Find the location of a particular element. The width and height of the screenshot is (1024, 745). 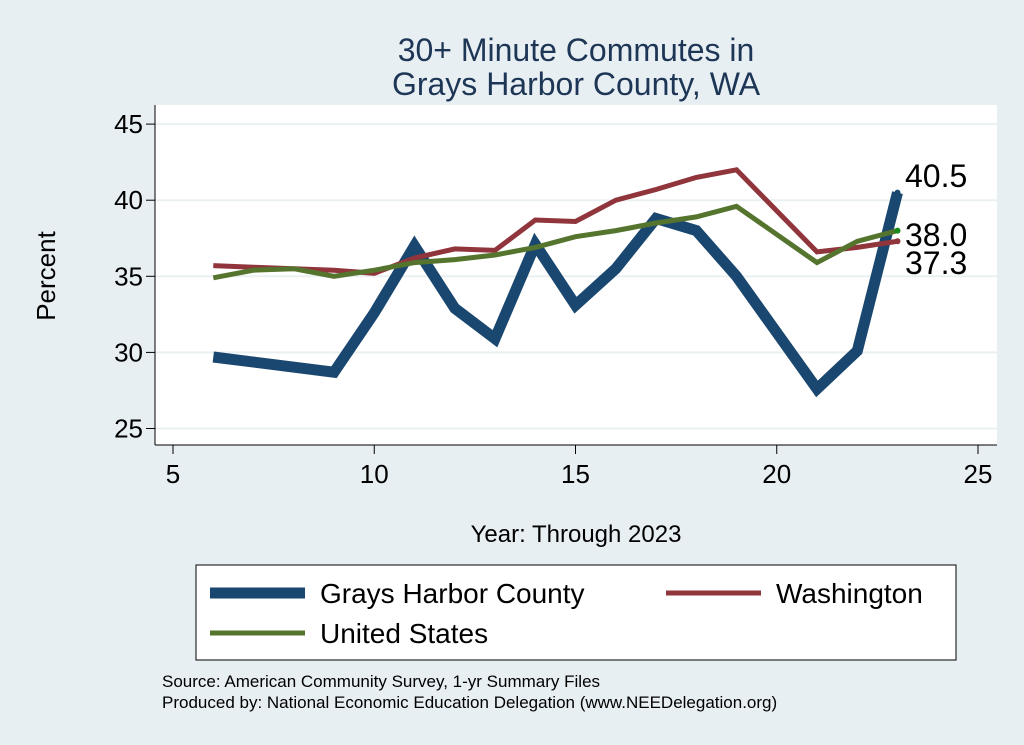

legend-box is located at coordinates (576, 612).